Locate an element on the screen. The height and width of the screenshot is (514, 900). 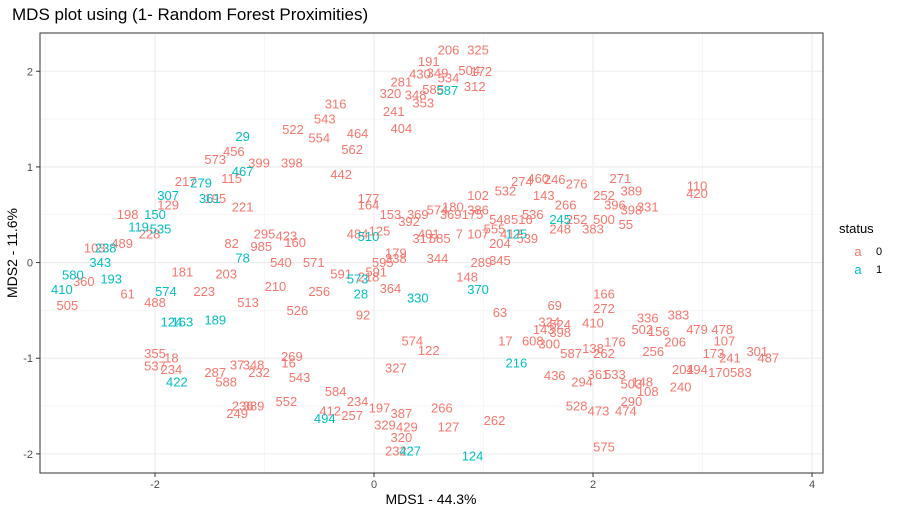
data-point-label: 534 is located at coordinates (449, 77).